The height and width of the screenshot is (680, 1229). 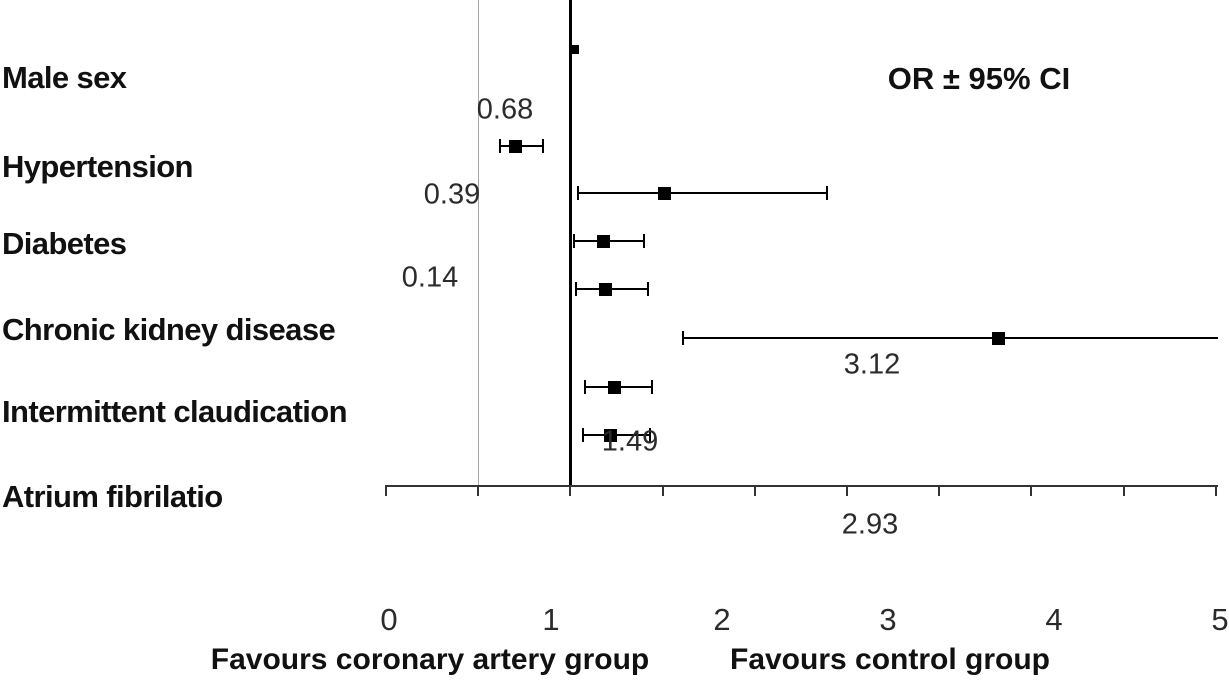 What do you see at coordinates (430, 659) in the screenshot?
I see `axis-caption-left: Favours coronary artery group` at bounding box center [430, 659].